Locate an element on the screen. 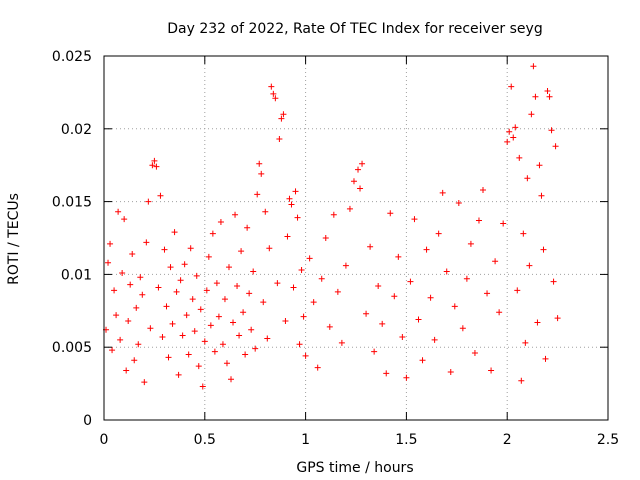 The image size is (640, 480). x-tick-label: 2.5 is located at coordinates (608, 440).